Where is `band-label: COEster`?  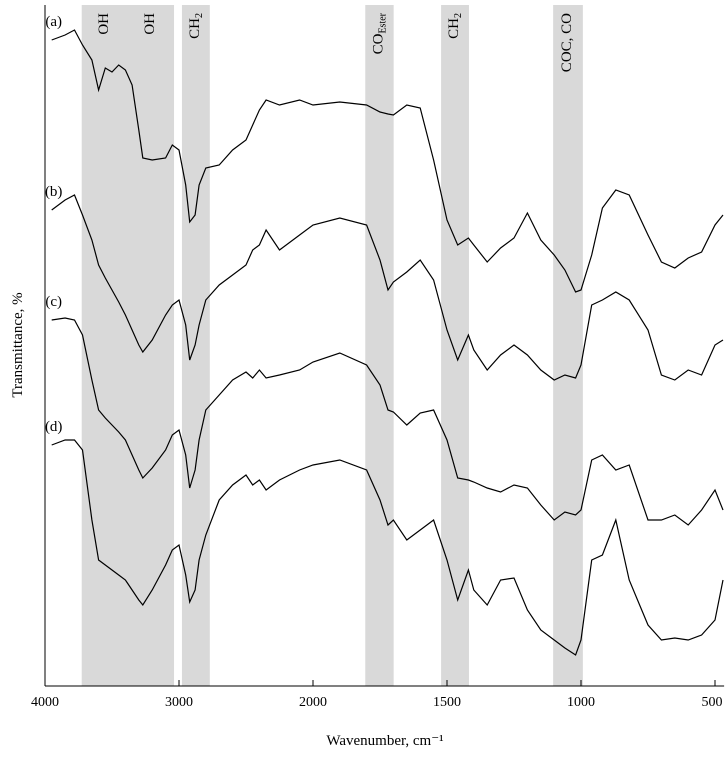
band-label: COEster is located at coordinates (380, 33).